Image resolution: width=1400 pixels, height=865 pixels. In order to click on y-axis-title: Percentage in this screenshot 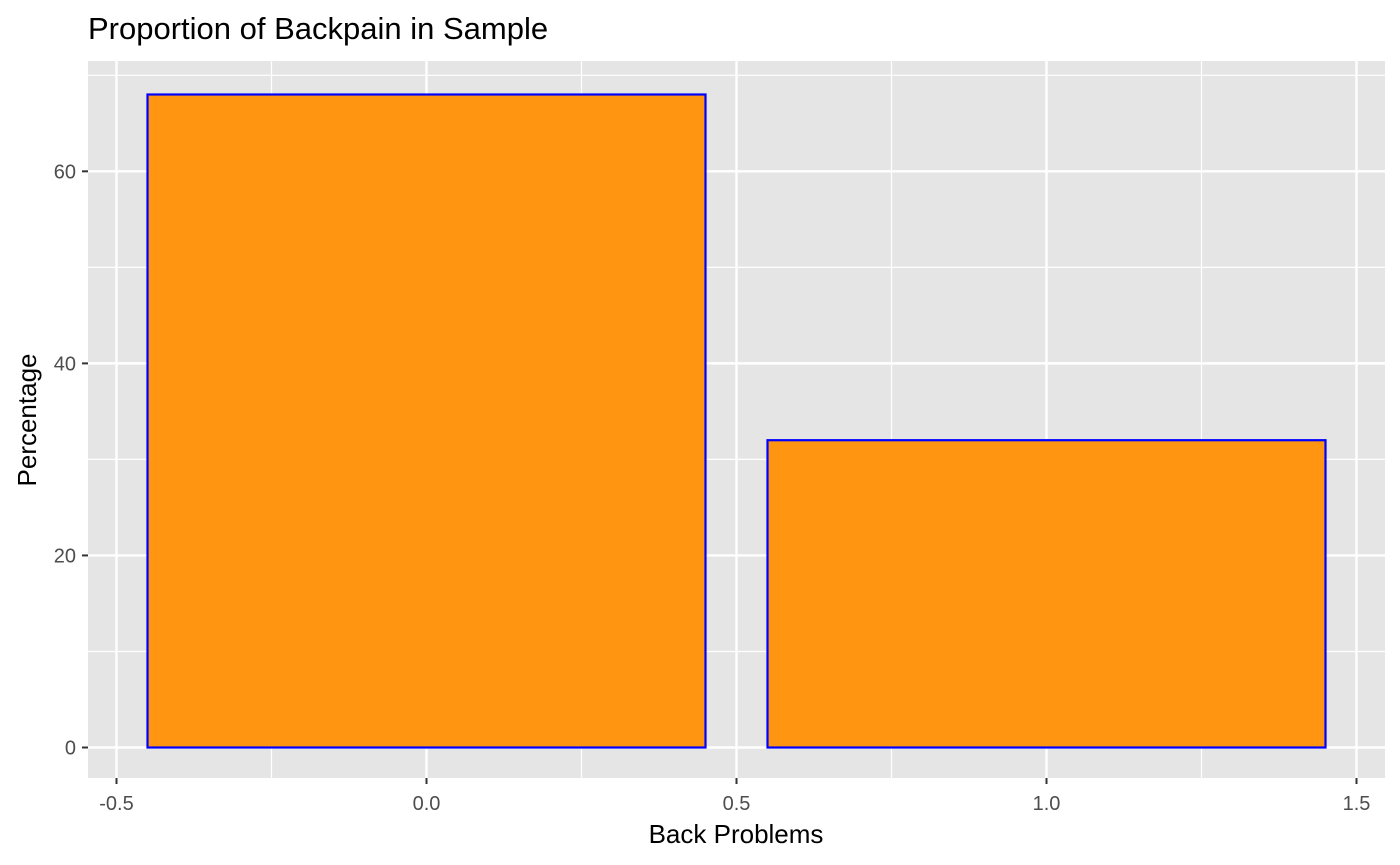, I will do `click(27, 420)`.